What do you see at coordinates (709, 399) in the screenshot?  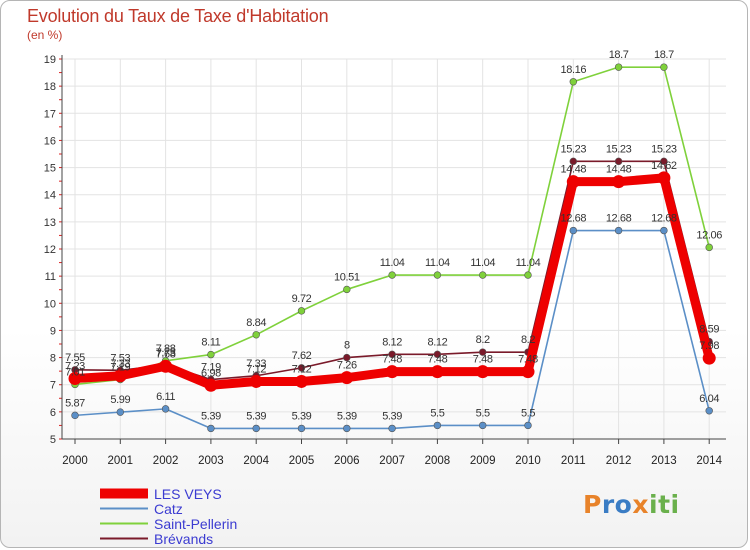 I see `data-label-catz: 6.04` at bounding box center [709, 399].